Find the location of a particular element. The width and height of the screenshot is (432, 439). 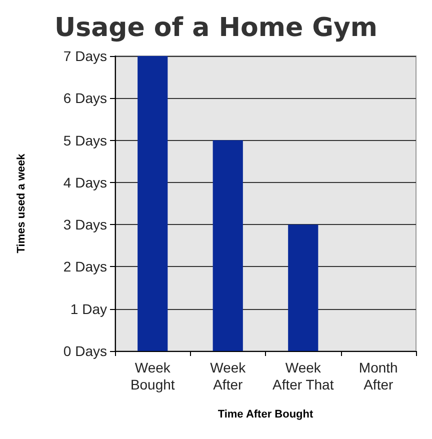

x-tick-label: Month After is located at coordinates (378, 376).